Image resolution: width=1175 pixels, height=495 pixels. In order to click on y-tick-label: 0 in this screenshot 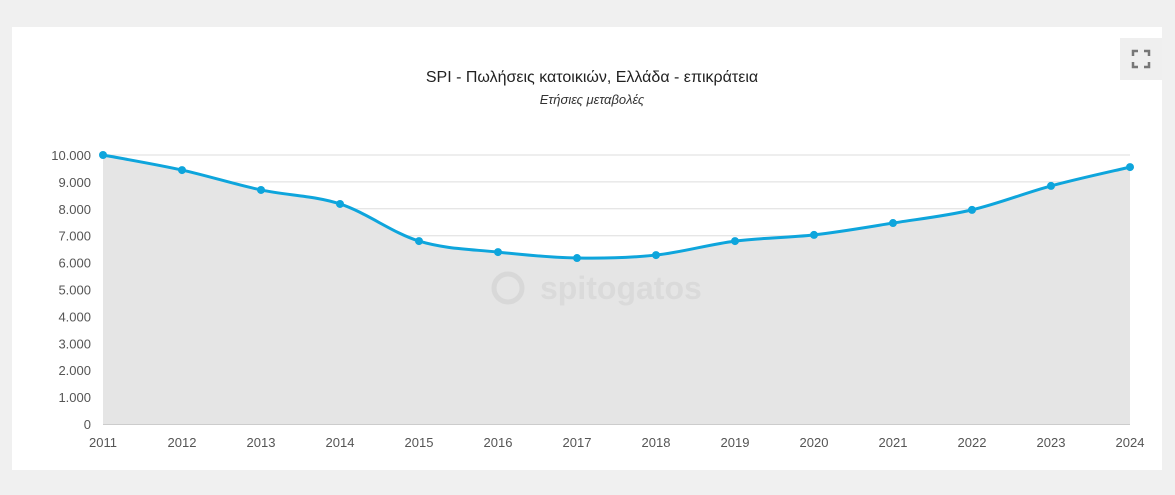, I will do `click(87, 424)`.